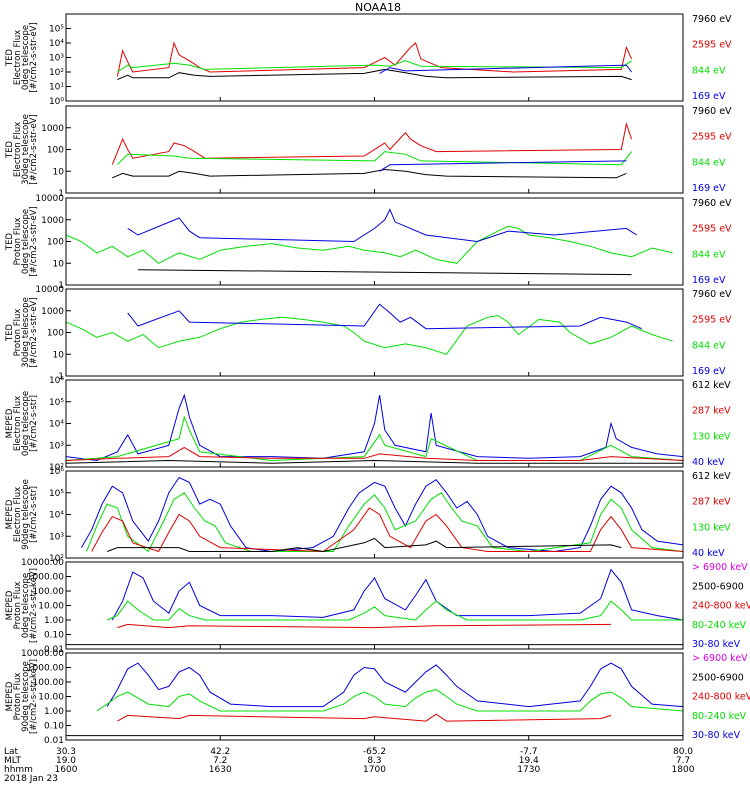  What do you see at coordinates (369, 173) in the screenshot?
I see `series-line-7960-ev` at bounding box center [369, 173].